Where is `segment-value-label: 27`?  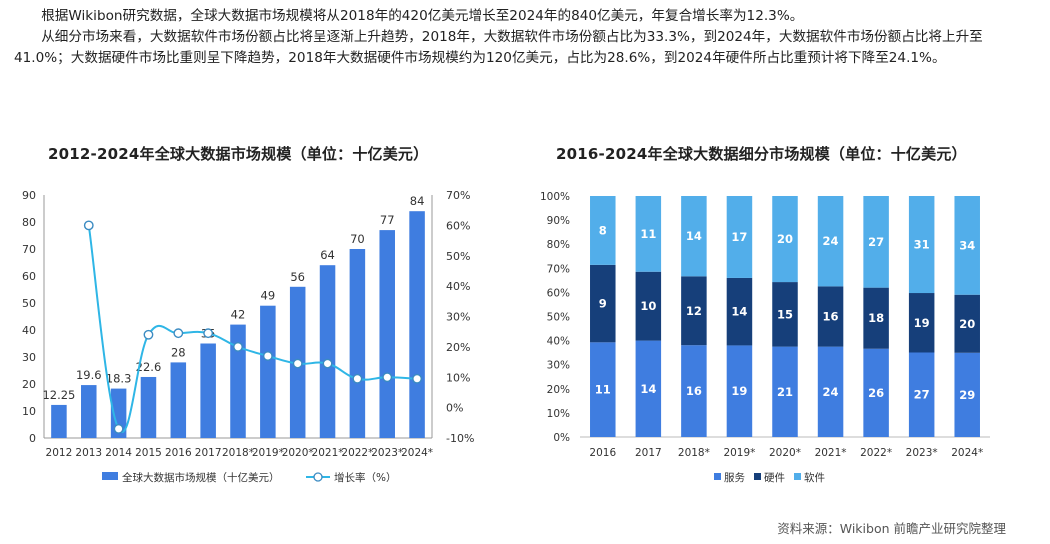 segment-value-label: 27 is located at coordinates (922, 395).